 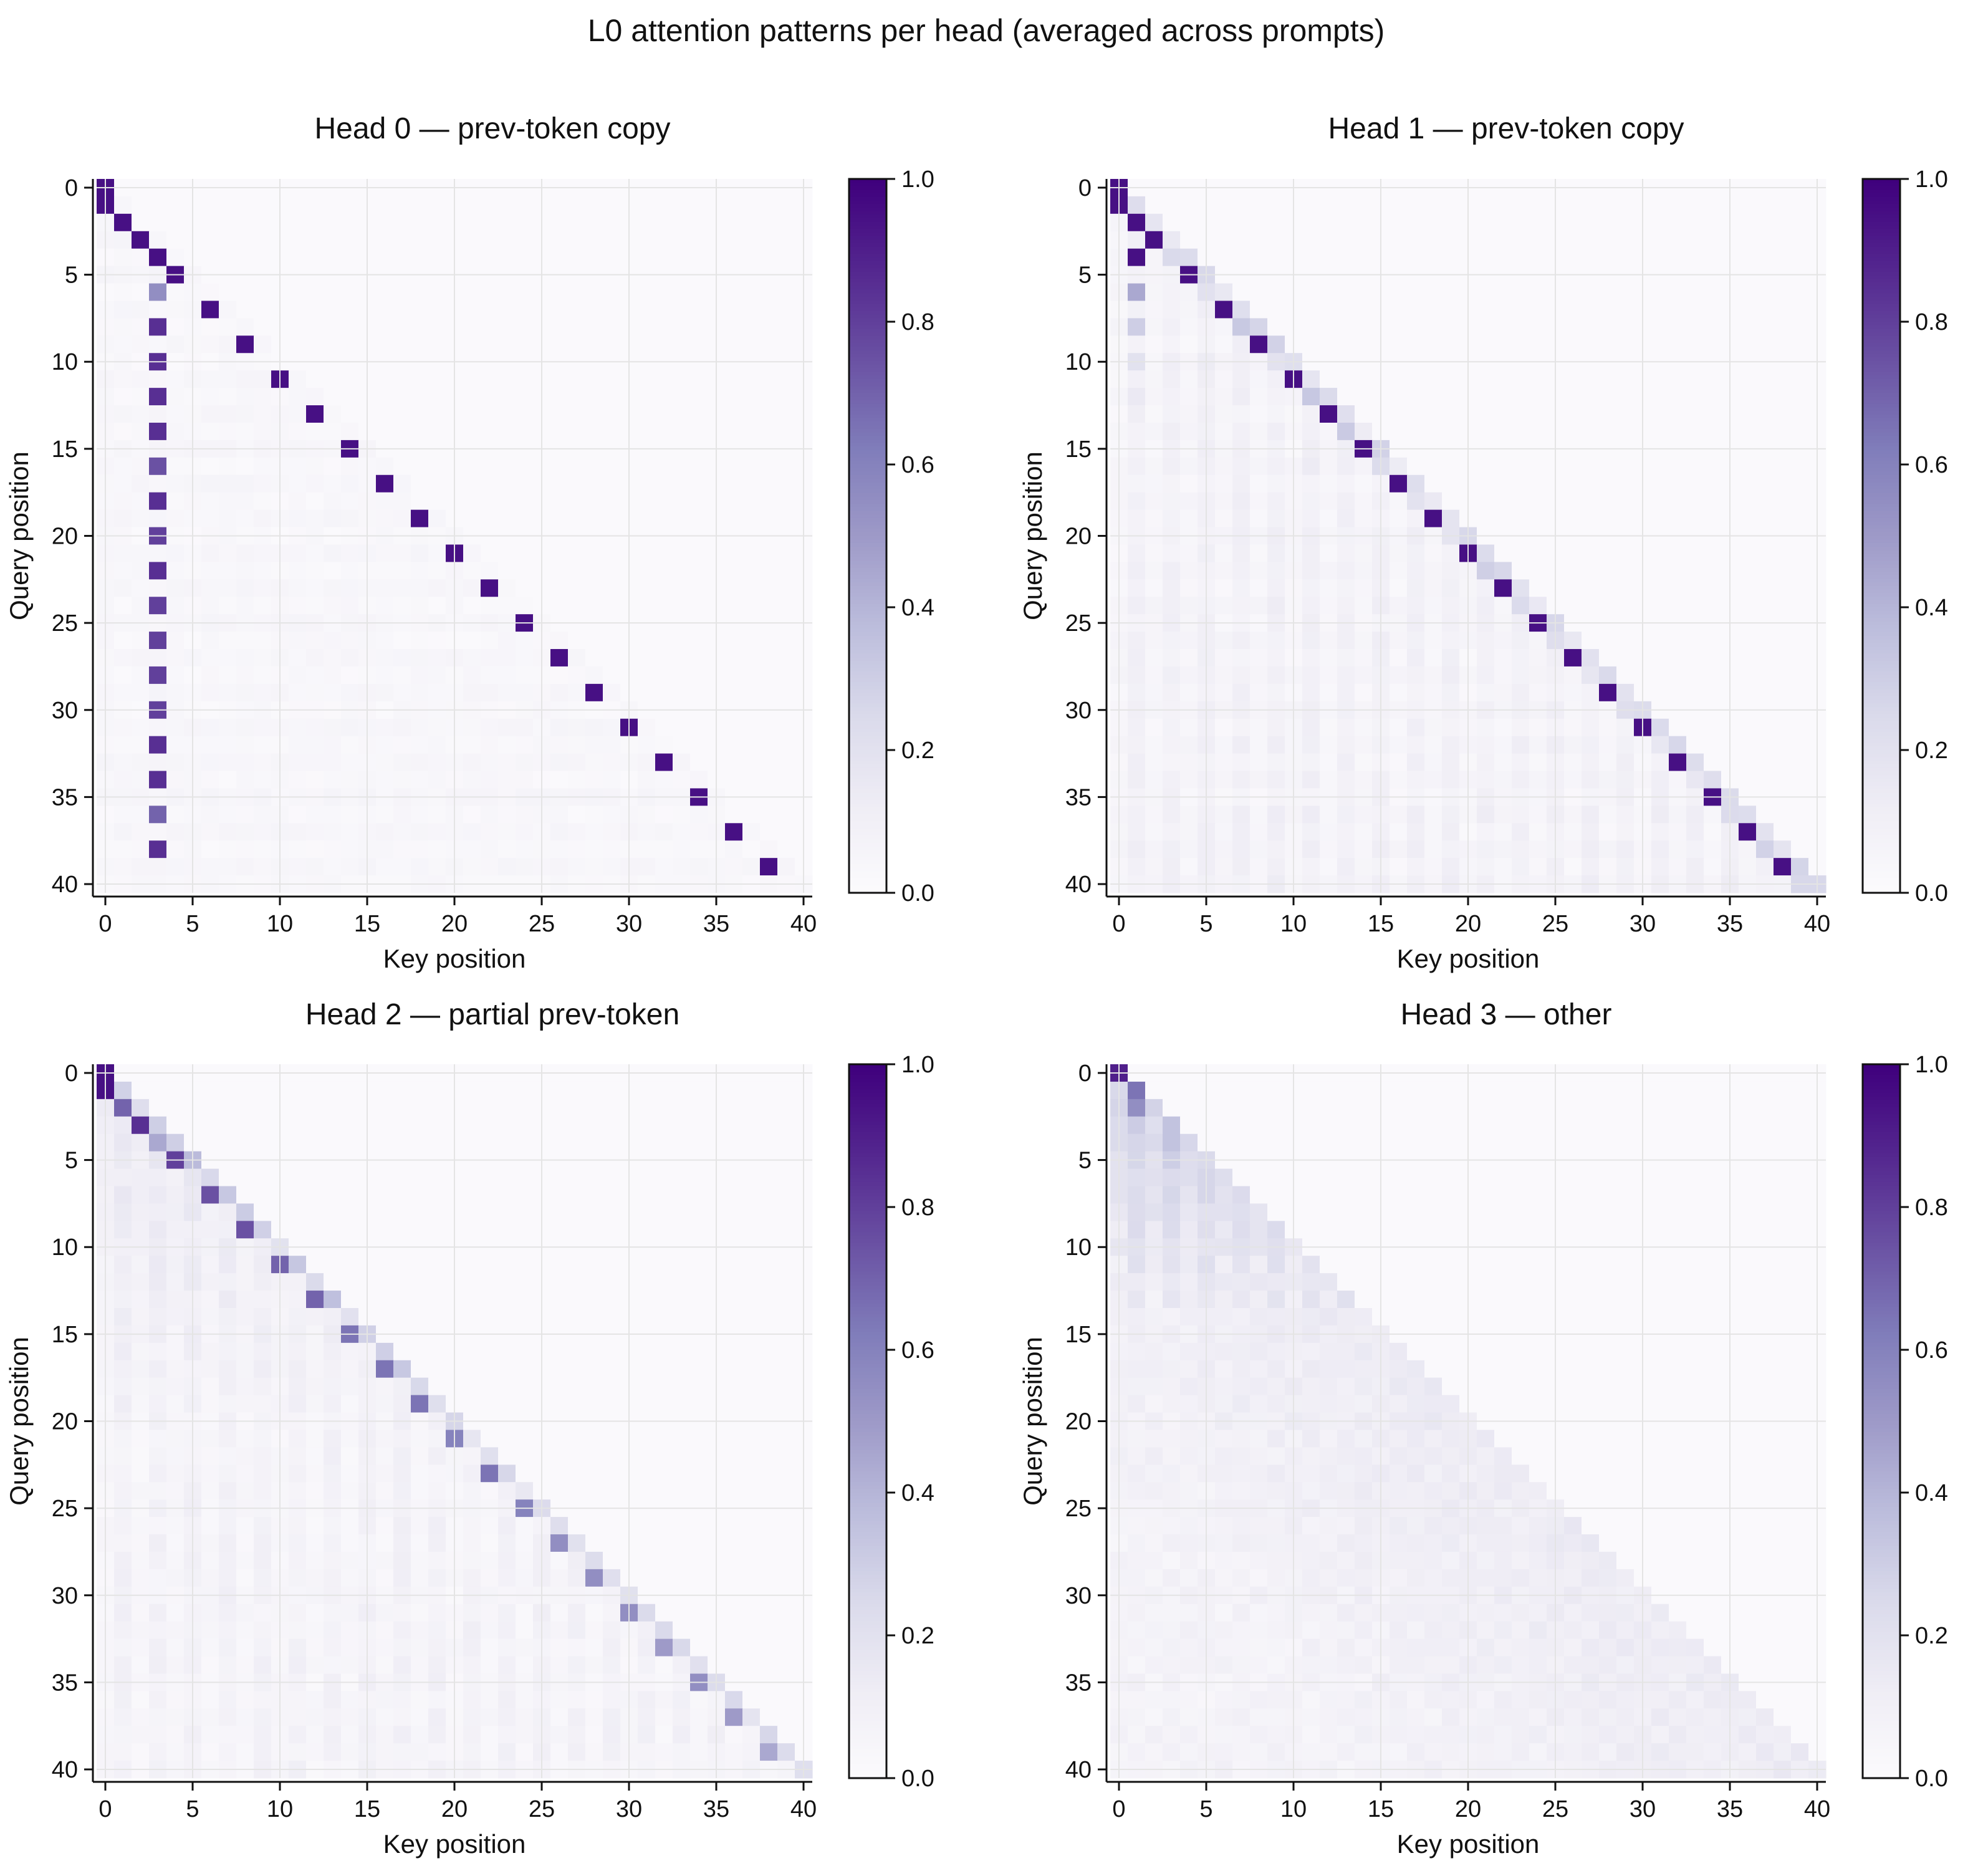 I want to click on x-tick-label: 20, so click(x=1468, y=924).